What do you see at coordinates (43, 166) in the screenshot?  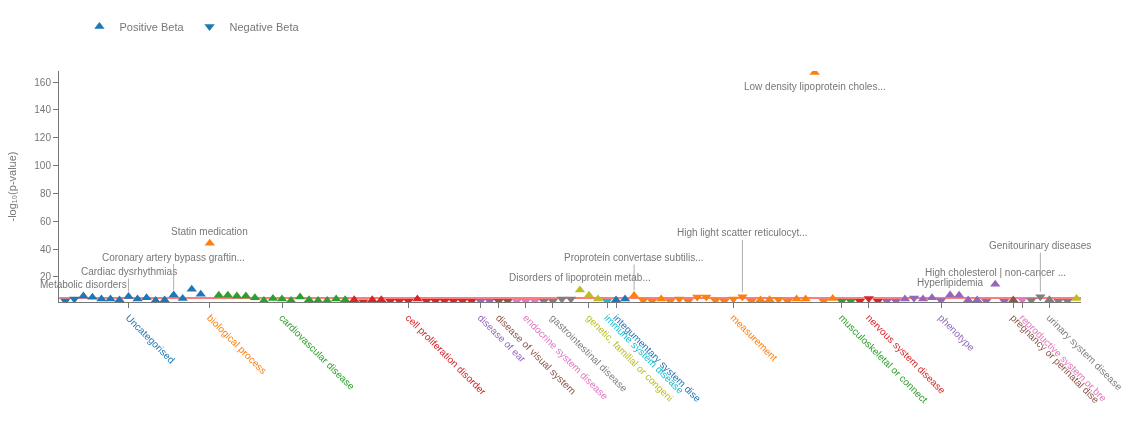 I see `y-tick-label: 100` at bounding box center [43, 166].